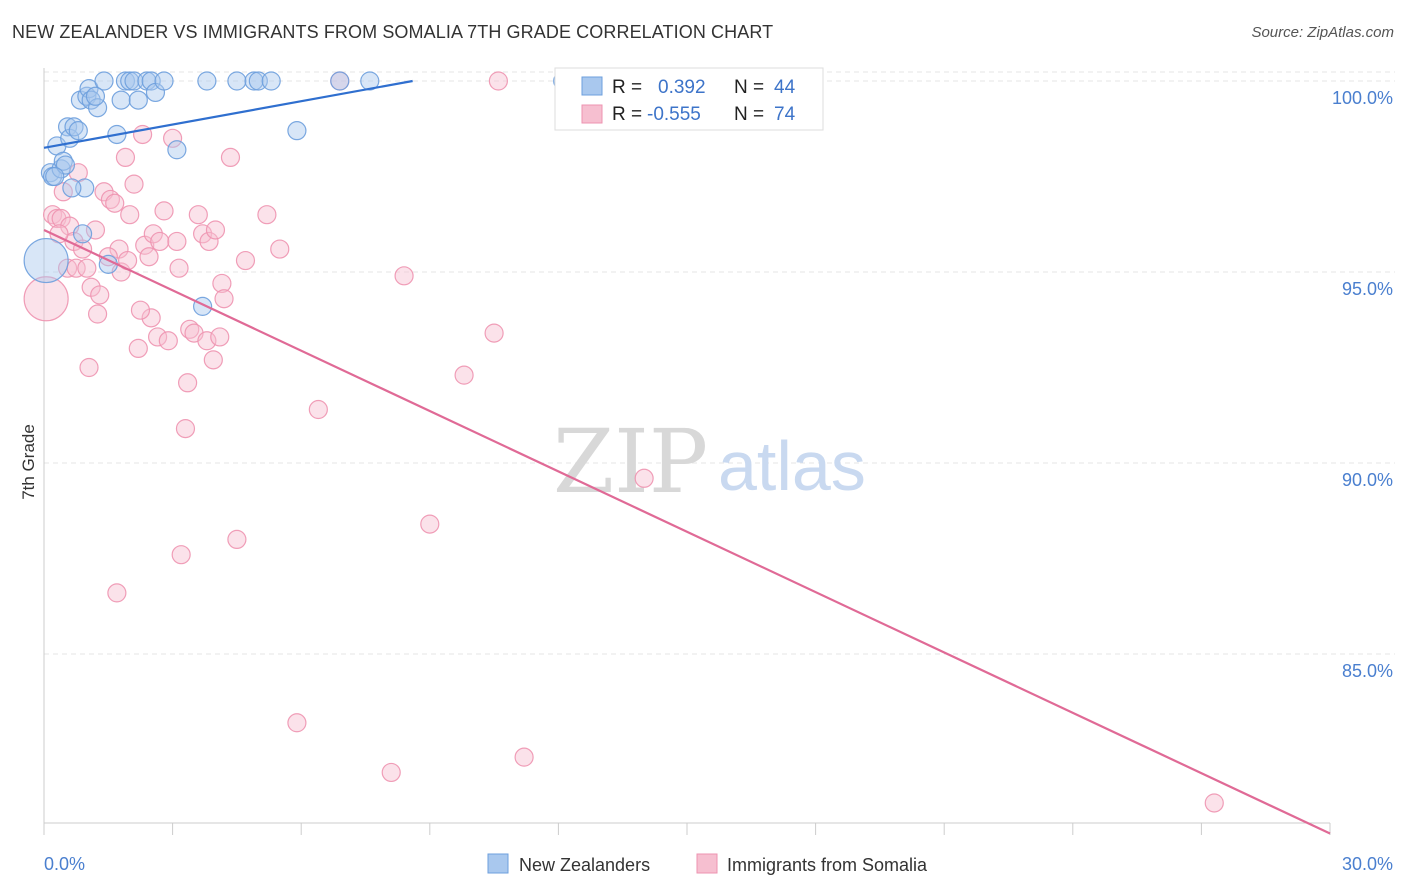 Image resolution: width=1406 pixels, height=892 pixels. I want to click on source-label: Source: ZipAtlas.com, so click(1322, 32).